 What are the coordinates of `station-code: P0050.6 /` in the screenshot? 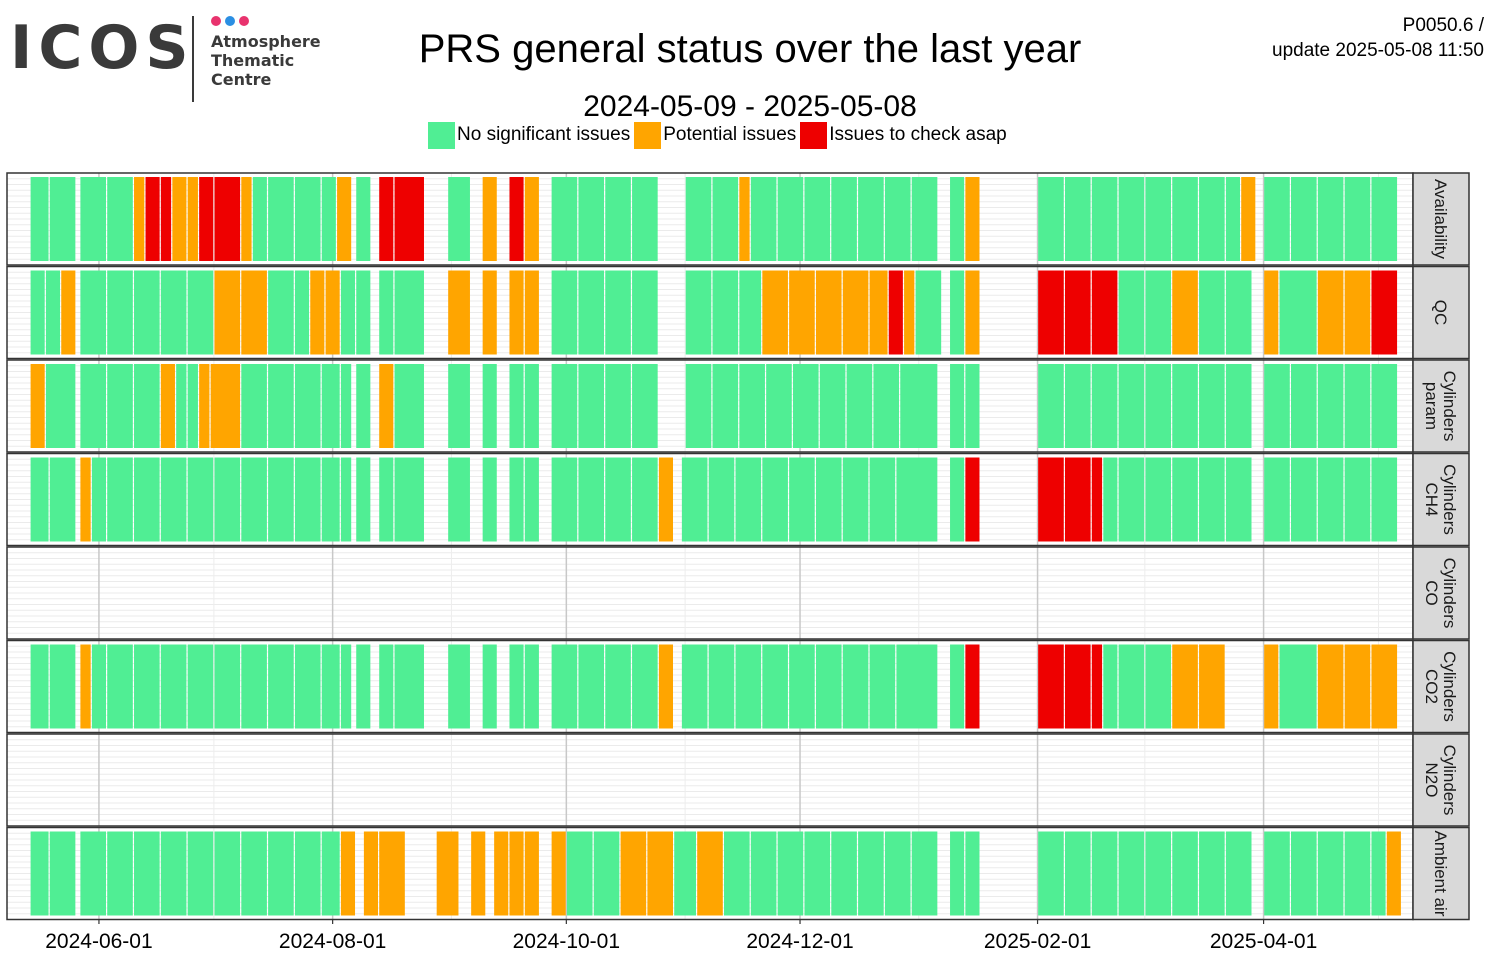 It's located at (1443, 25).